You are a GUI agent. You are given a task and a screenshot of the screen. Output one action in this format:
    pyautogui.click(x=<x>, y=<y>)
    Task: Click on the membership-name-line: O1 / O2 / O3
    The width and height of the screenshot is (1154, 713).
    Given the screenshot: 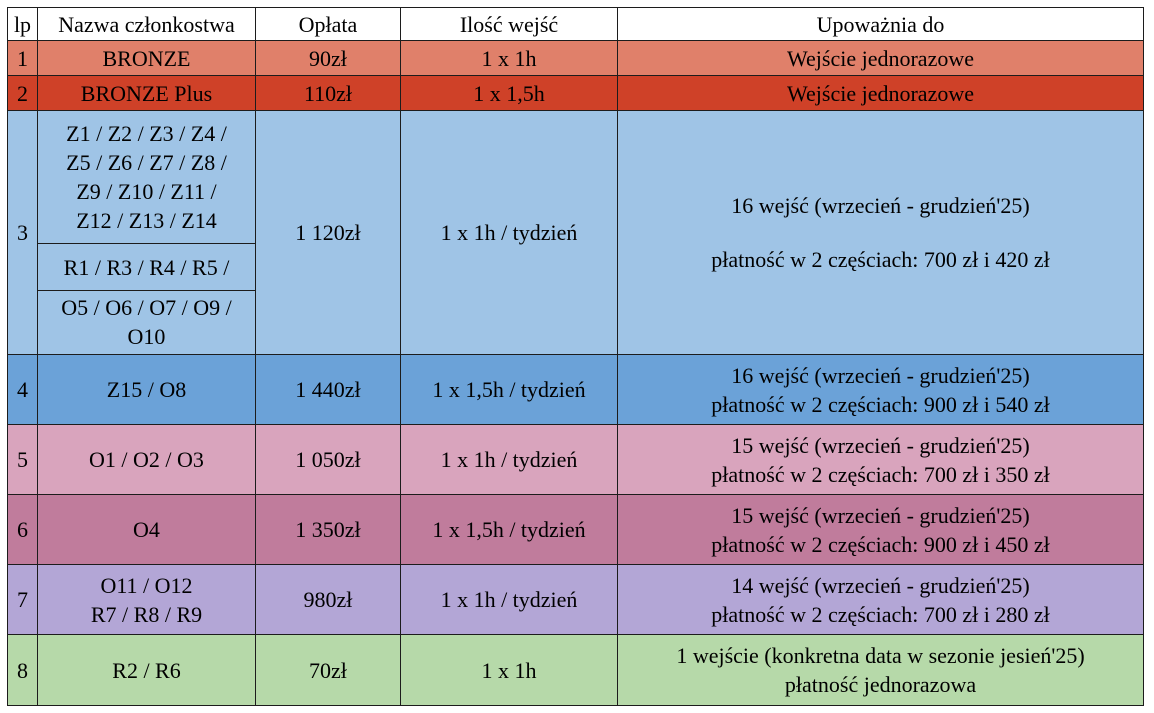 What is the action you would take?
    pyautogui.click(x=146, y=459)
    